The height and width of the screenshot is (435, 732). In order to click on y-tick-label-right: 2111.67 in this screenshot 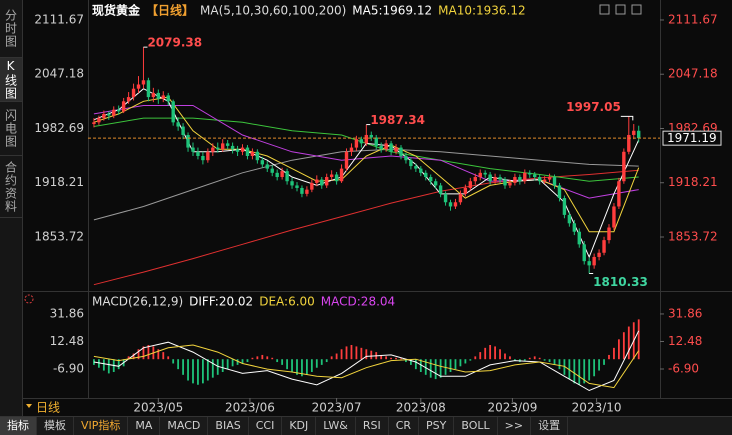, I will do `click(693, 19)`.